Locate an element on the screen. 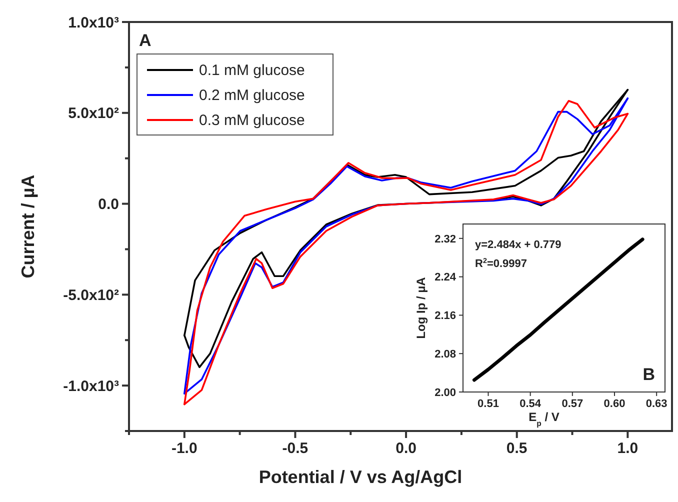 The image size is (678, 502). x-tick-label: 0.54 is located at coordinates (531, 404).